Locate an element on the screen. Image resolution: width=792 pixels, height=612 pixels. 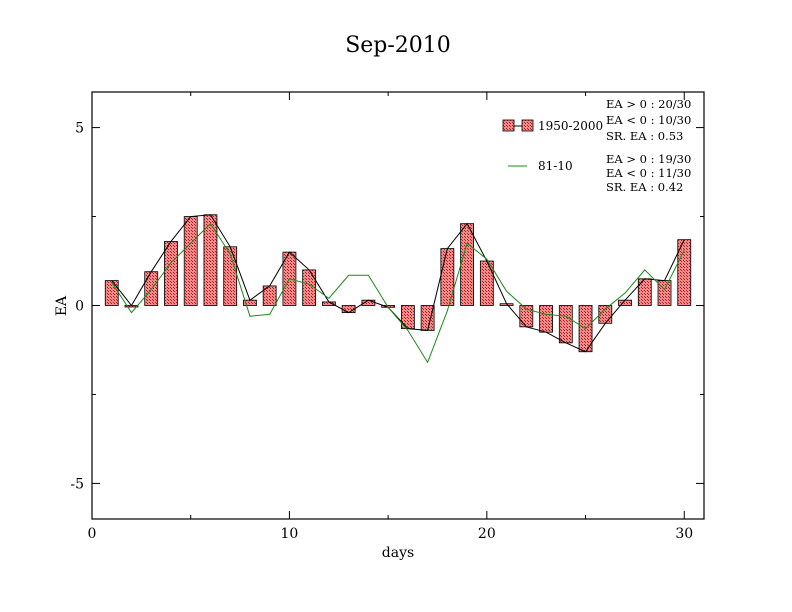
chart-title: Sep-2010 is located at coordinates (398, 45).